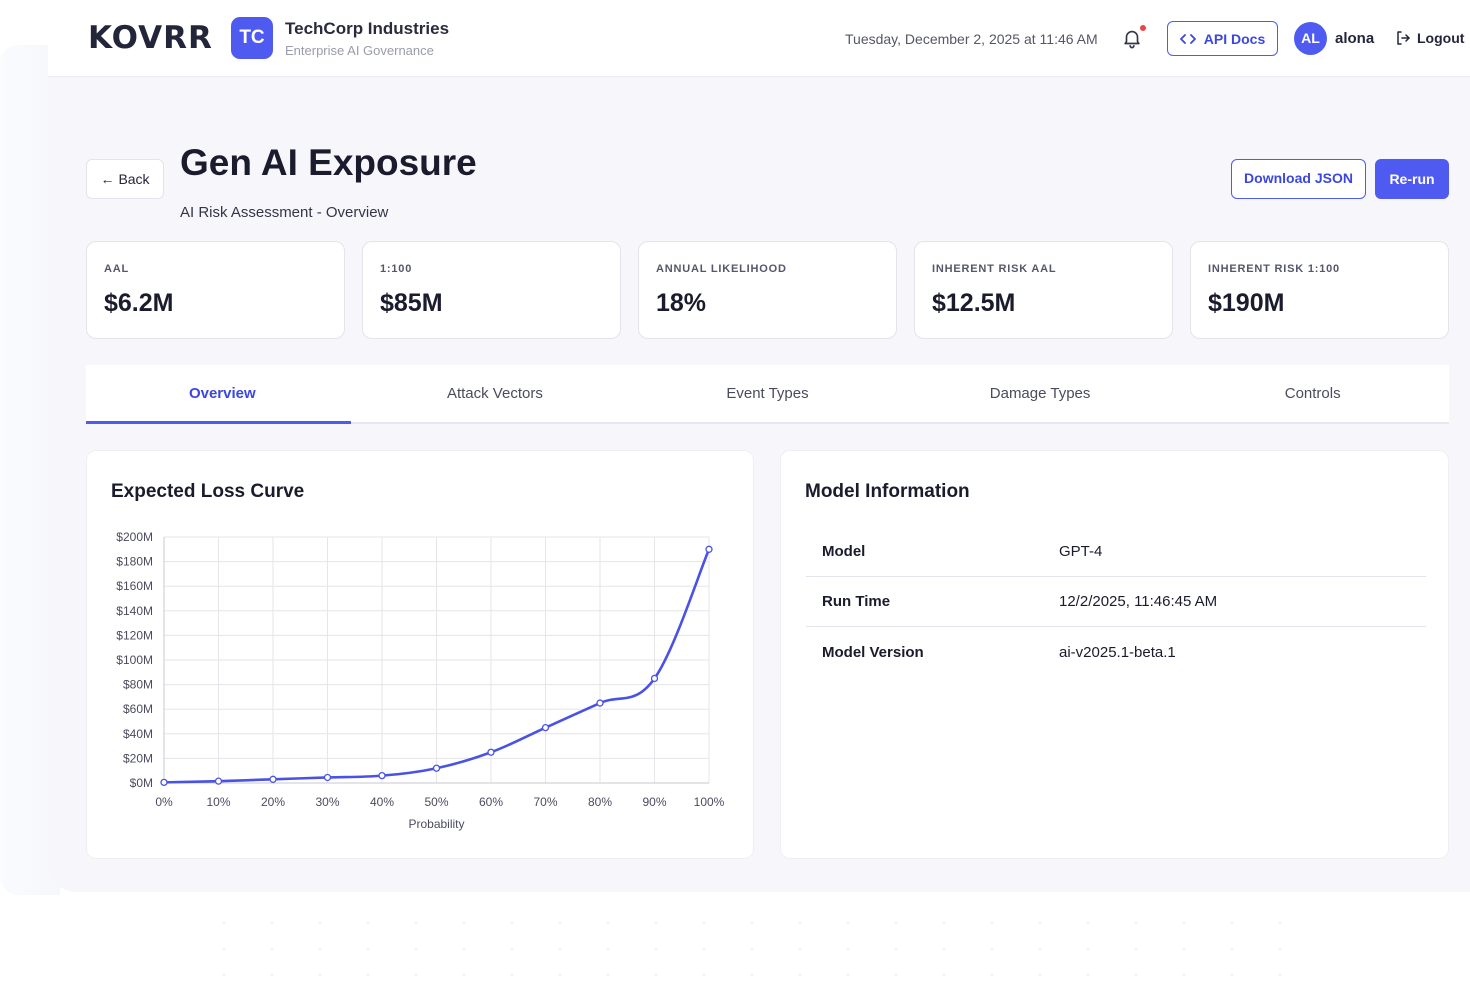  I want to click on back-button: ← Back, so click(125, 179).